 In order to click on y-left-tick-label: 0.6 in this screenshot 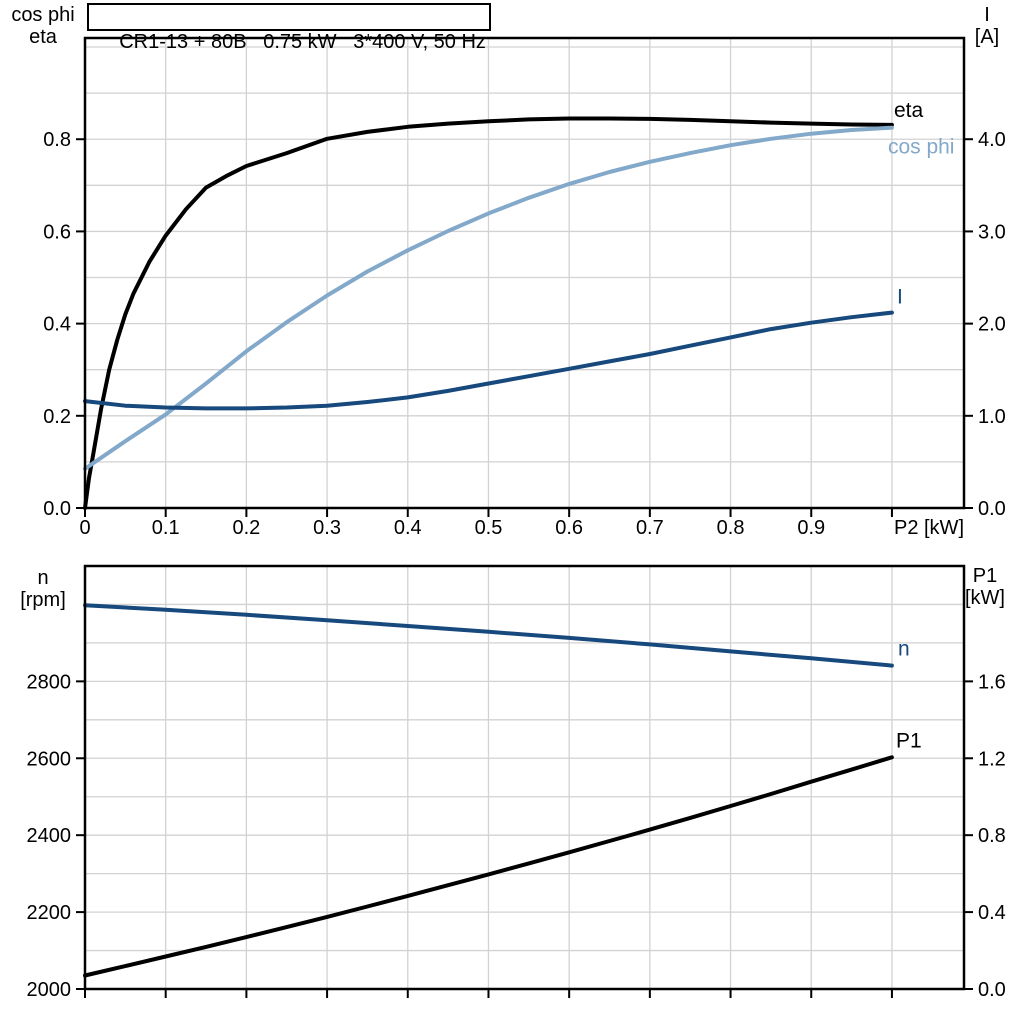, I will do `click(57, 232)`.